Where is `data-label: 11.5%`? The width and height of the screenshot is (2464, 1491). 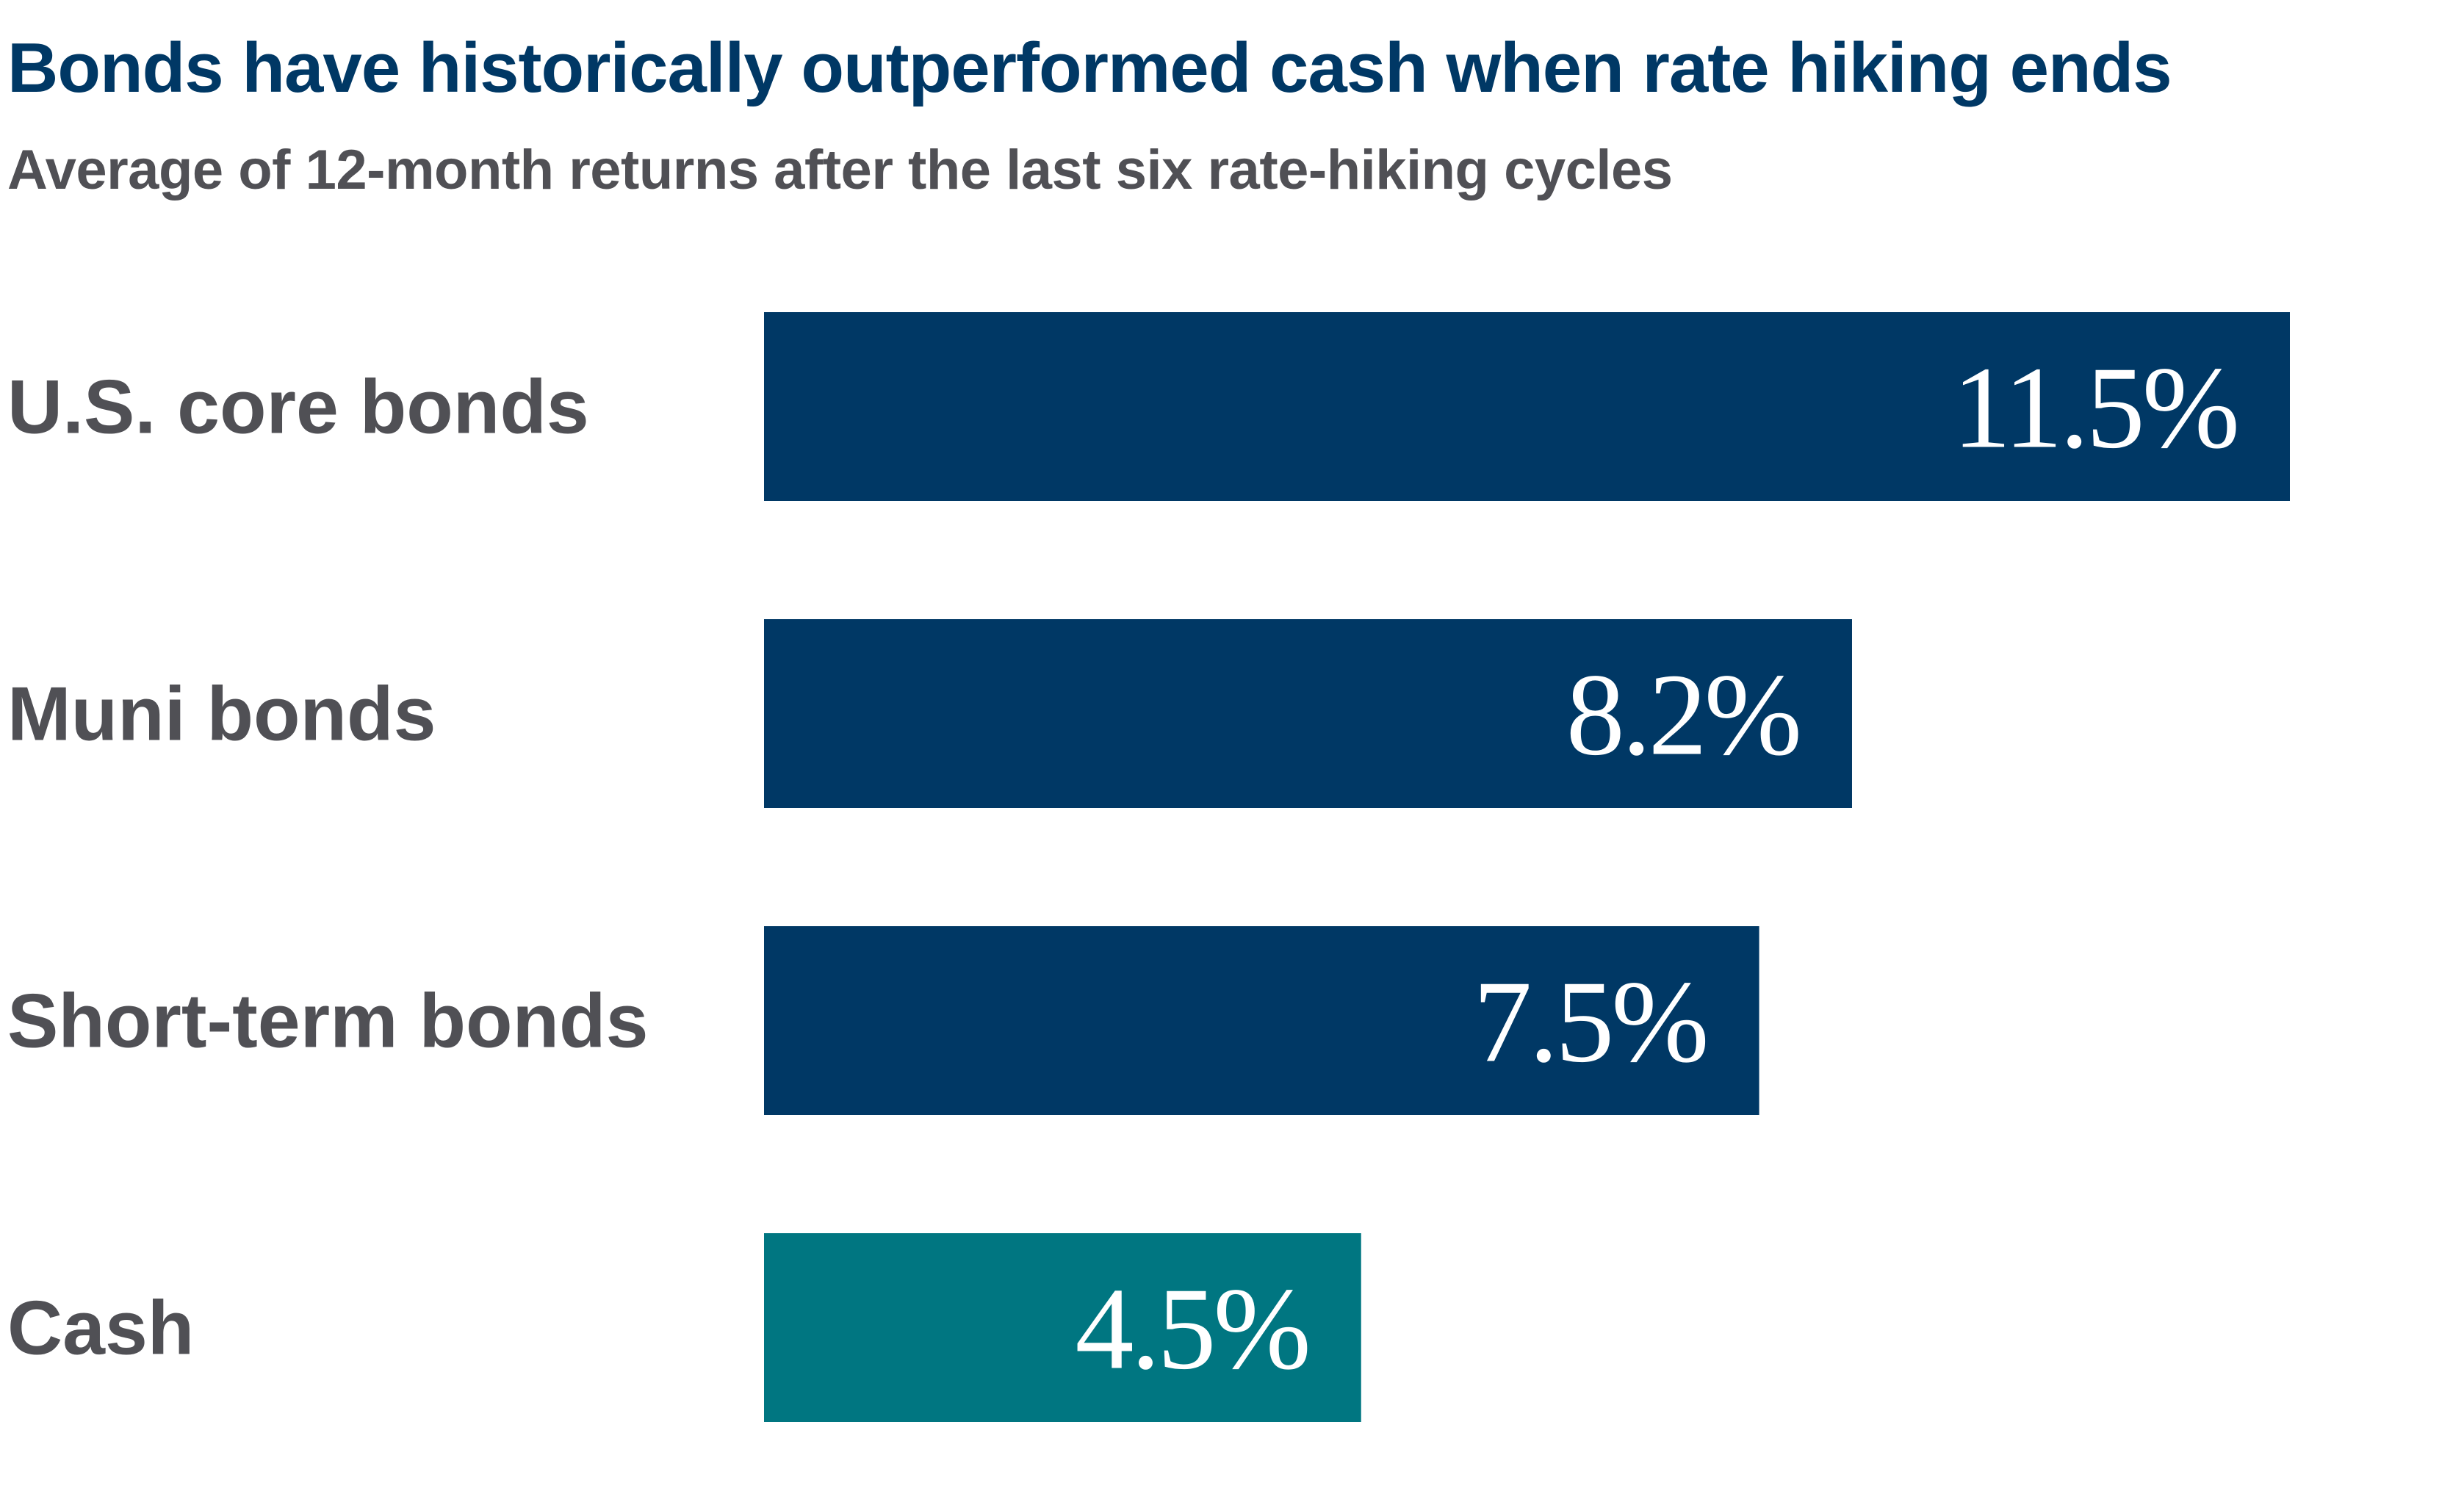
data-label: 11.5% is located at coordinates (2095, 408).